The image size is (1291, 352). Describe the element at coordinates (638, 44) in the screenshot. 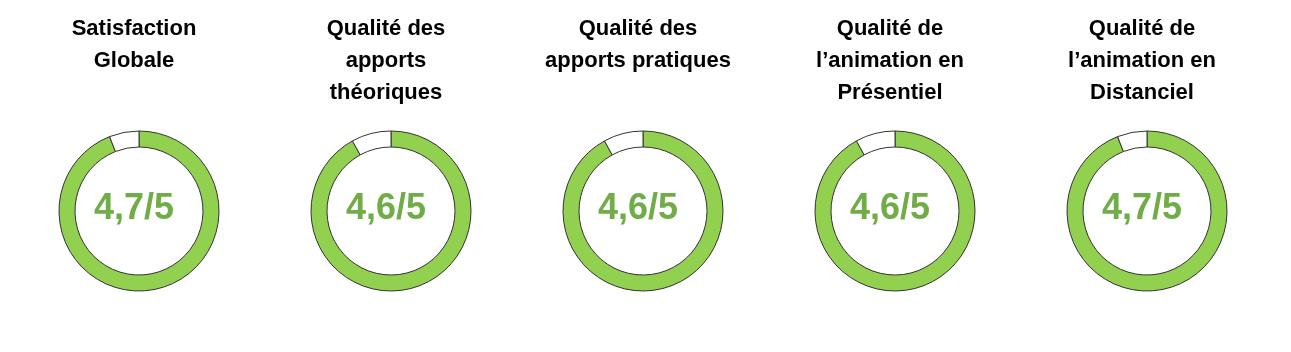

I see `chart-title: Qualité des apports pratiques` at that location.